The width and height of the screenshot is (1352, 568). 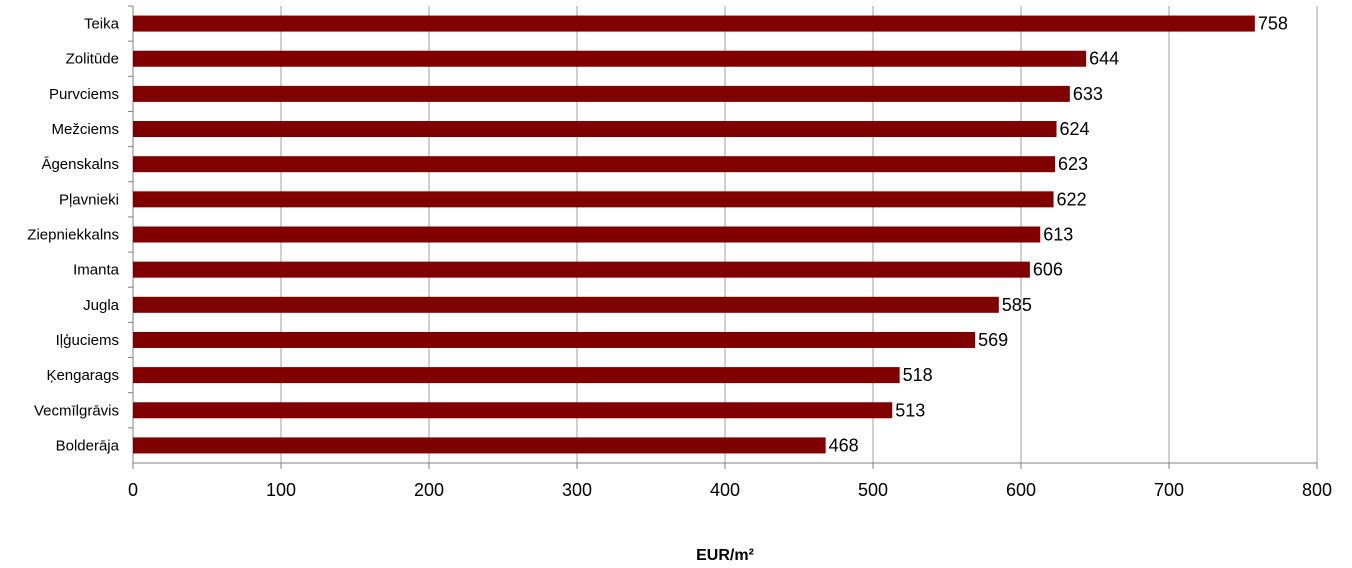 What do you see at coordinates (96, 270) in the screenshot?
I see `category-label: Imanta` at bounding box center [96, 270].